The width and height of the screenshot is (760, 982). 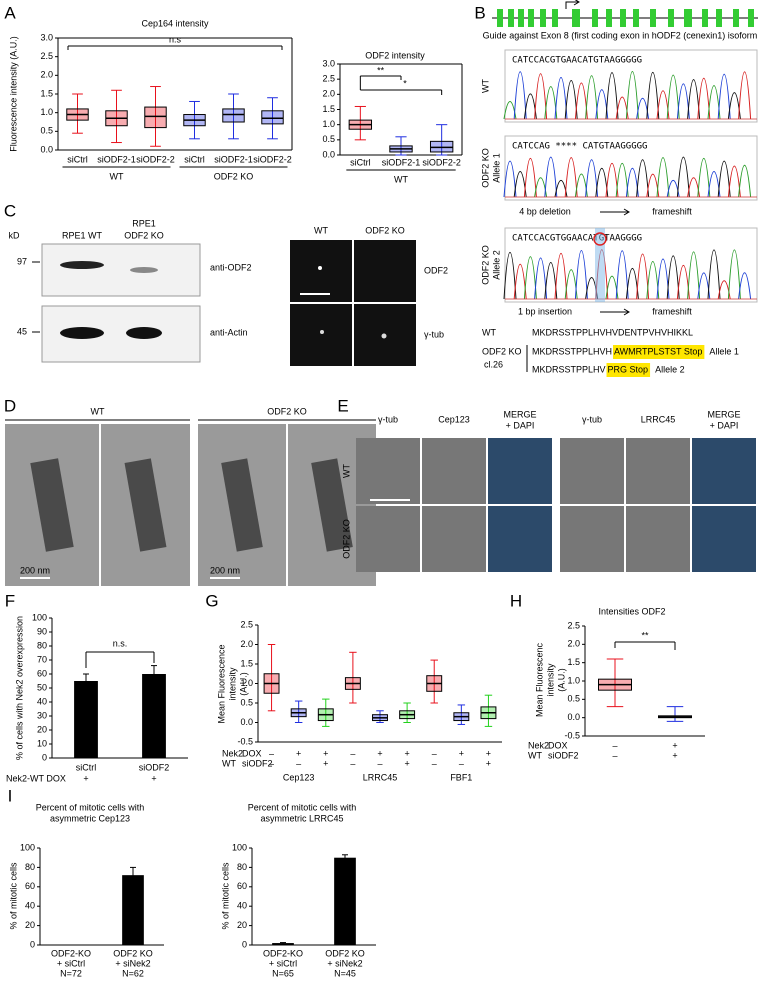 I want to click on column-label: WT, so click(x=321, y=230).